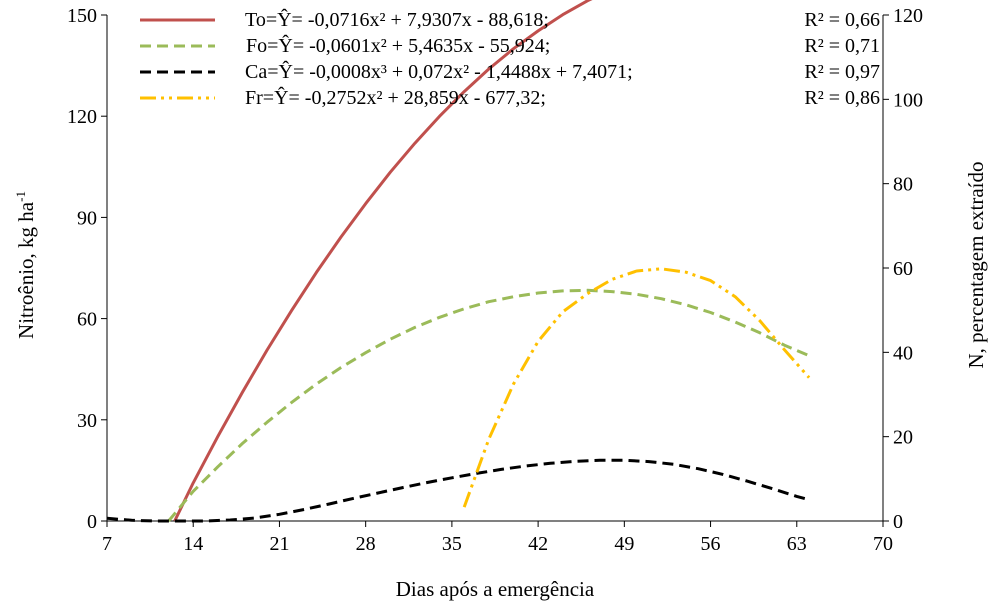  What do you see at coordinates (256, 46) in the screenshot?
I see `legend-series-name: Fo` at bounding box center [256, 46].